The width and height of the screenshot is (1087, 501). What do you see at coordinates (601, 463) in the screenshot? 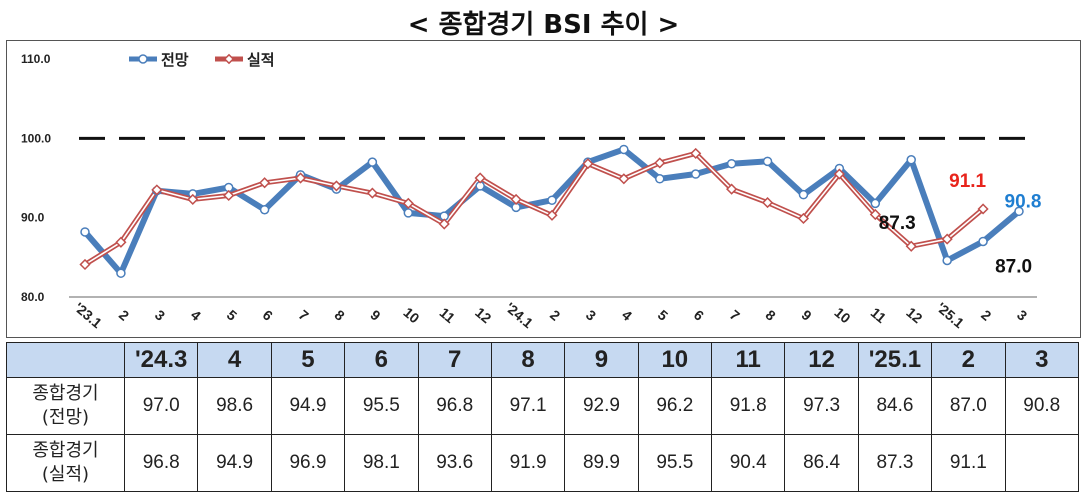
I see `table-cell: 89.9` at bounding box center [601, 463].